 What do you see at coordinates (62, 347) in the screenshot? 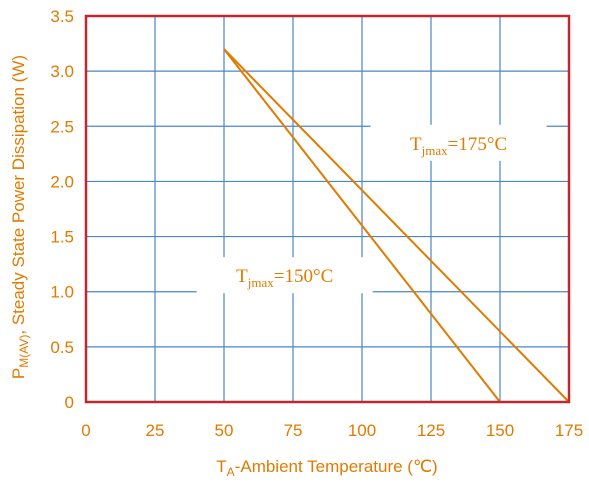
I see `y-tick-label: 0.5` at bounding box center [62, 347].